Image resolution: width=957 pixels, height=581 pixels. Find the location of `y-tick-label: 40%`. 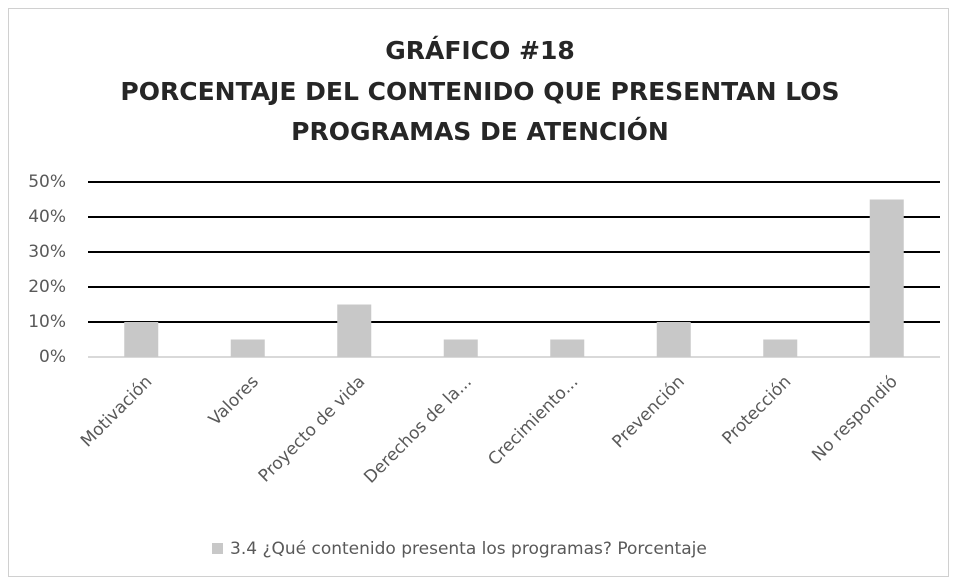

y-tick-label: 40% is located at coordinates (47, 217).